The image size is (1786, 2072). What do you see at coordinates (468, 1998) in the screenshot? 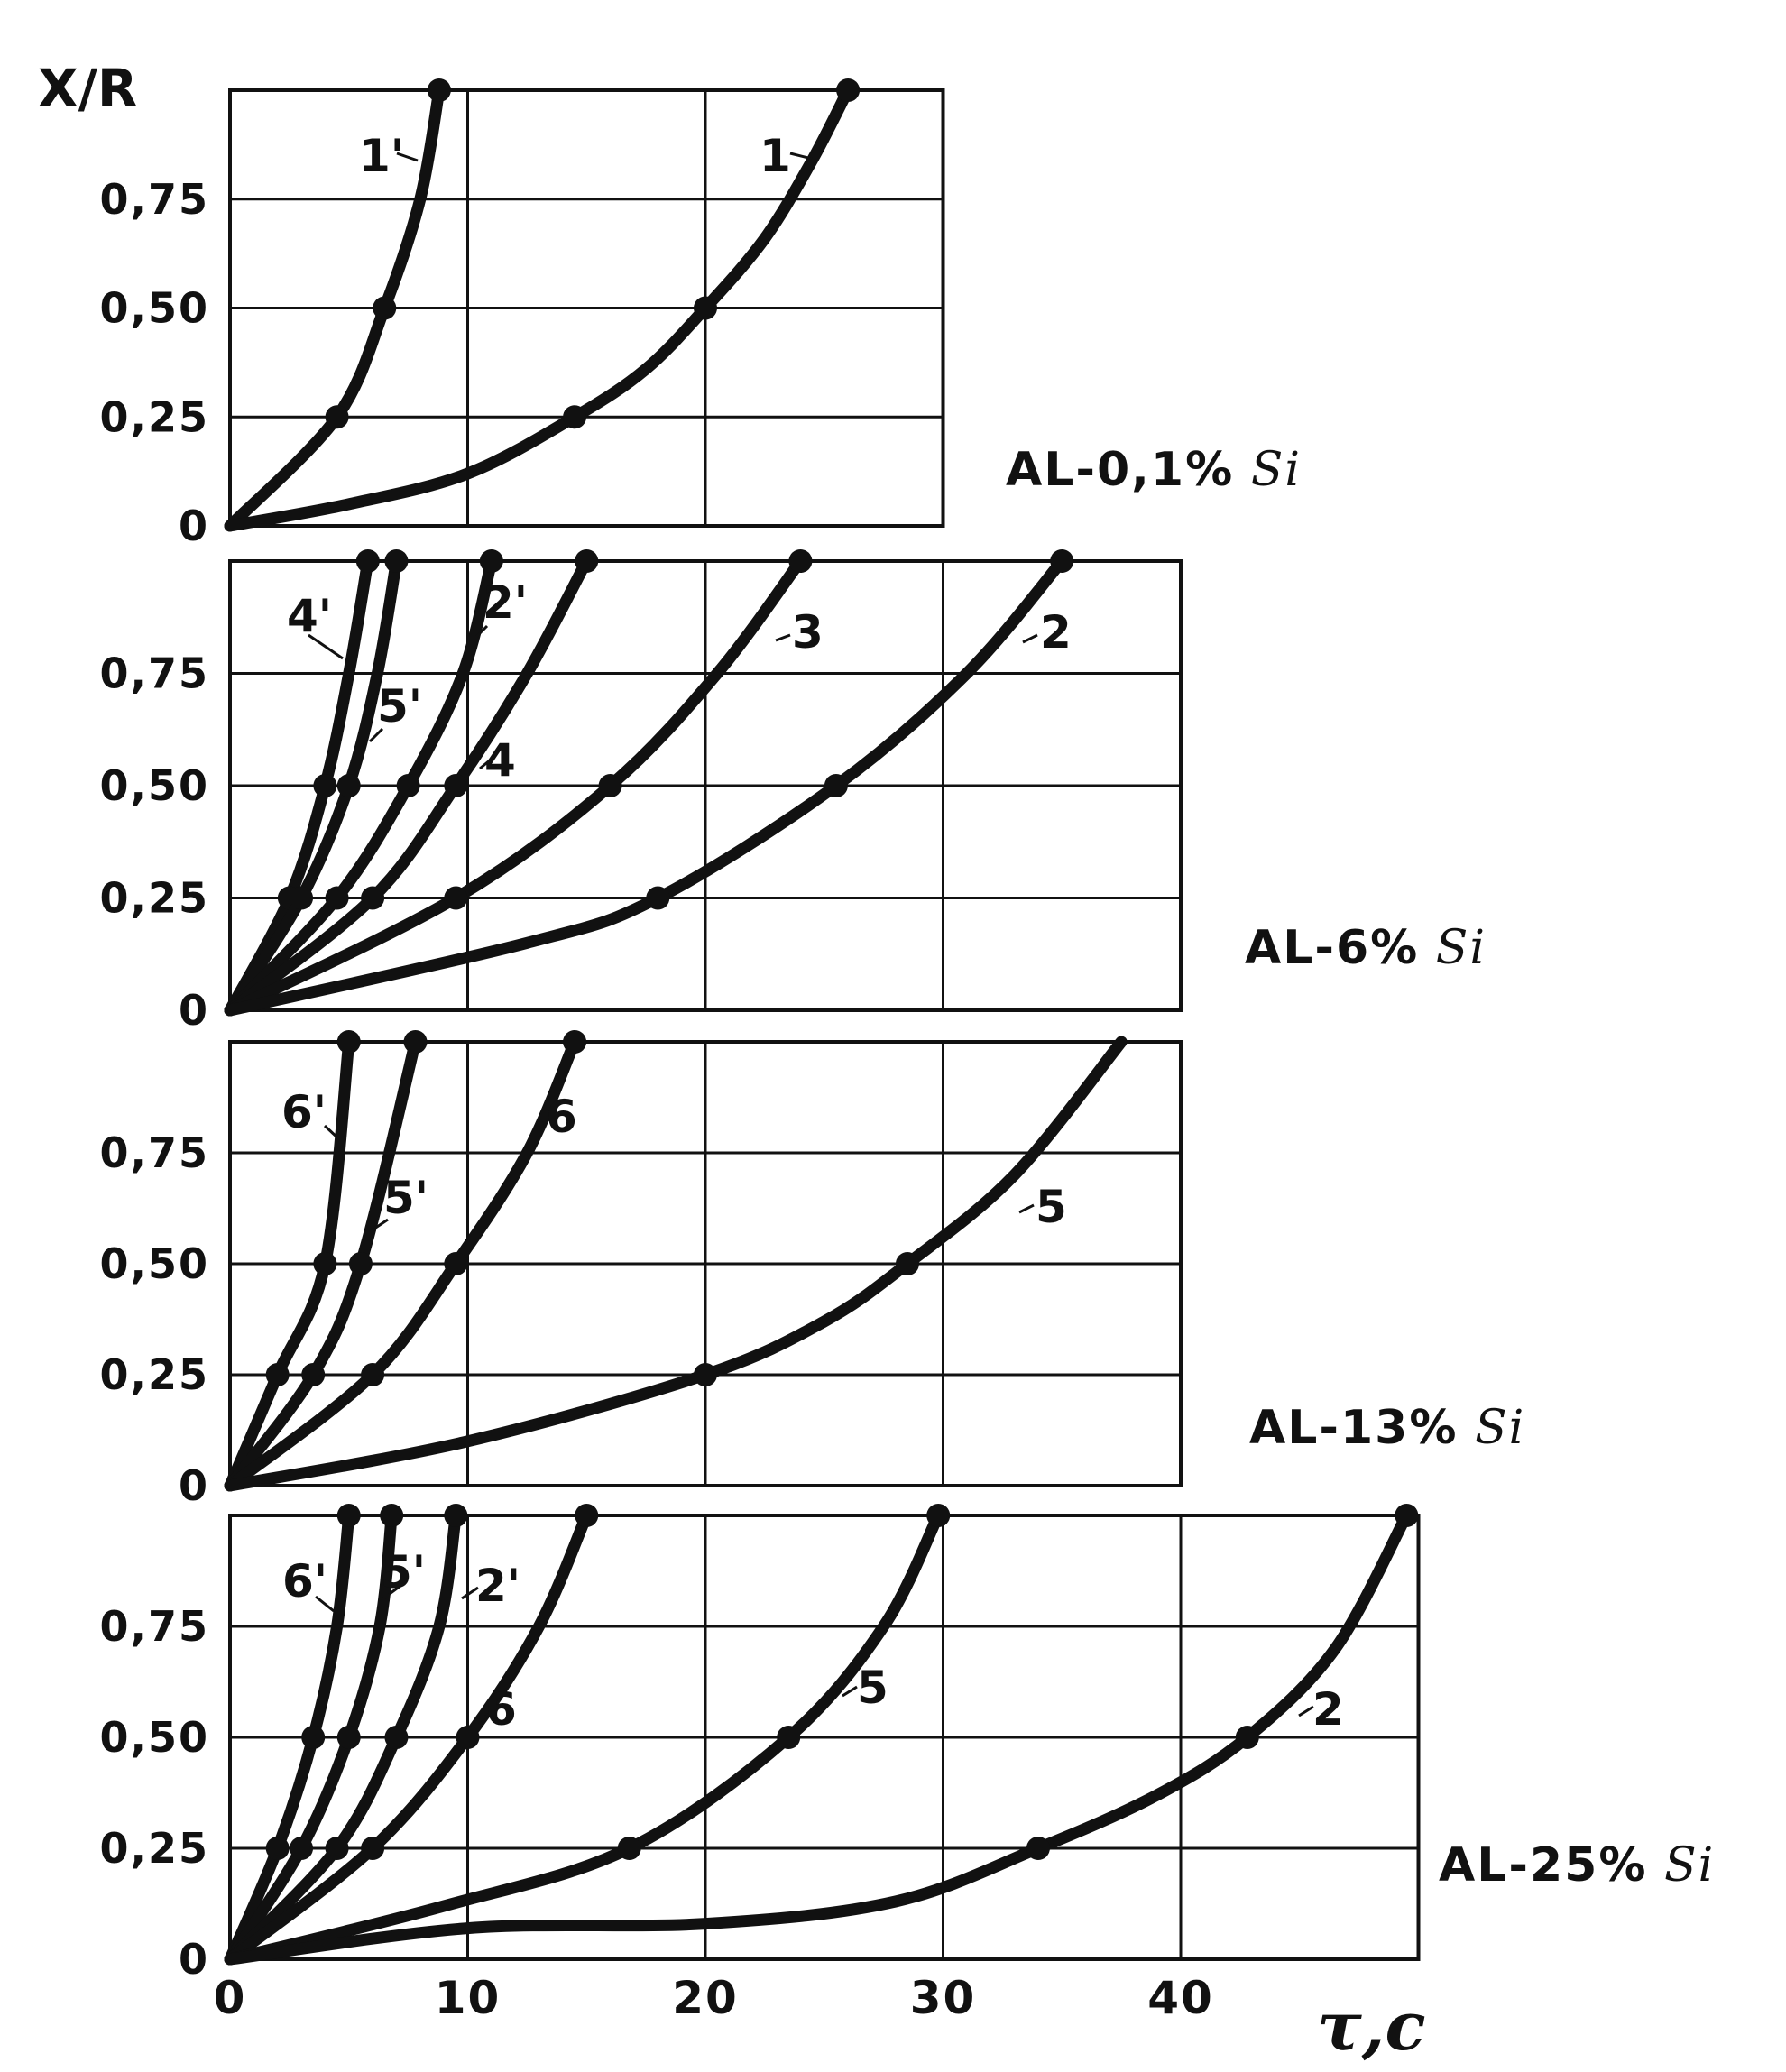
I see `xtick-1: 10` at bounding box center [468, 1998].